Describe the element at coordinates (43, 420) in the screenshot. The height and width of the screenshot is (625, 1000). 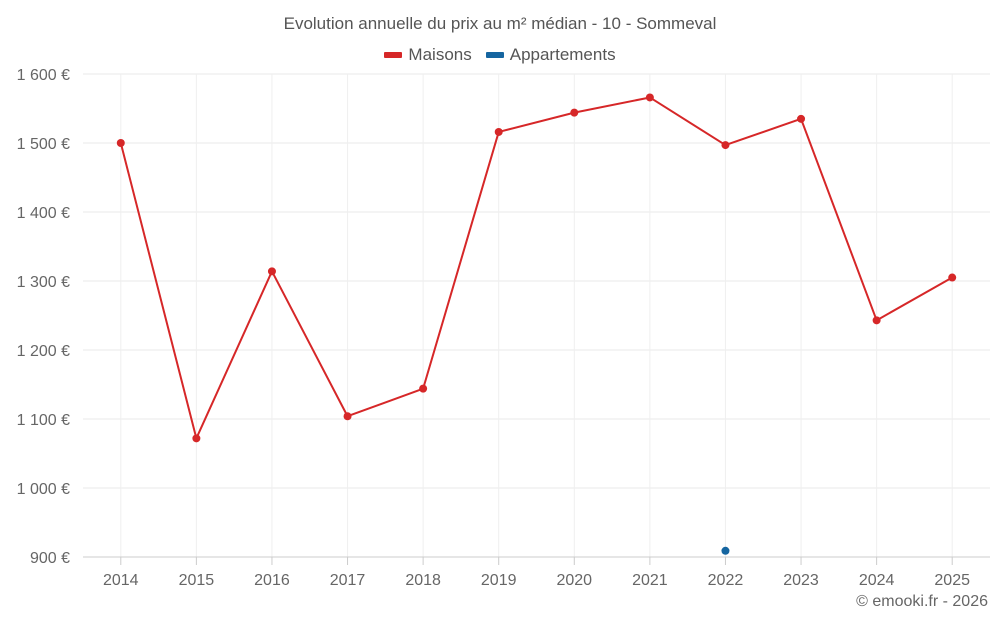
I see `y-tick-label: 1 100 €` at that location.